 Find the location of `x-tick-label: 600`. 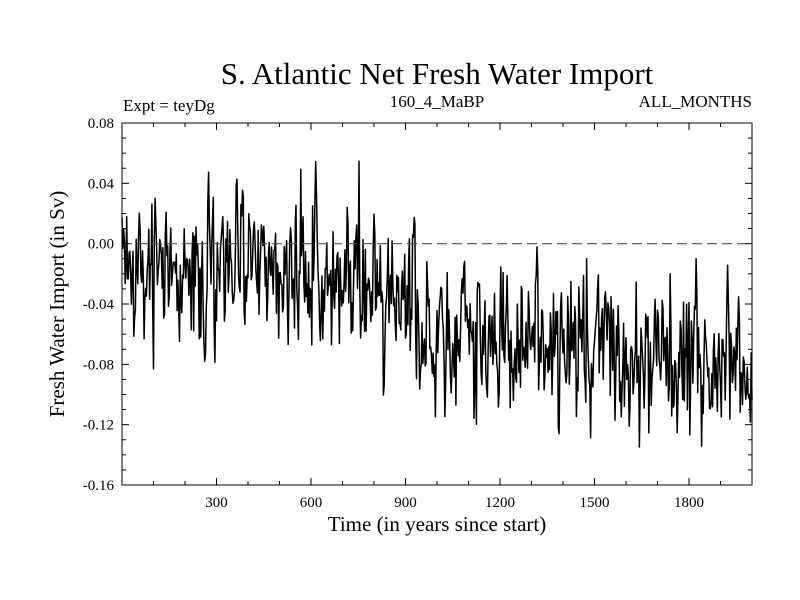

x-tick-label: 600 is located at coordinates (311, 503).